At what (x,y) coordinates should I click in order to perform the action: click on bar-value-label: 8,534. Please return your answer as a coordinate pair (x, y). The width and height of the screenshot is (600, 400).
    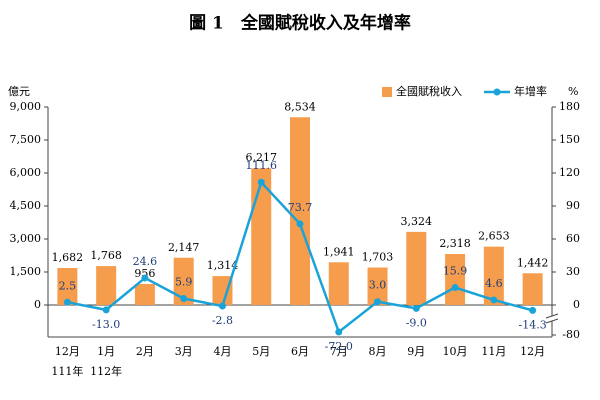
    Looking at the image, I should click on (300, 106).